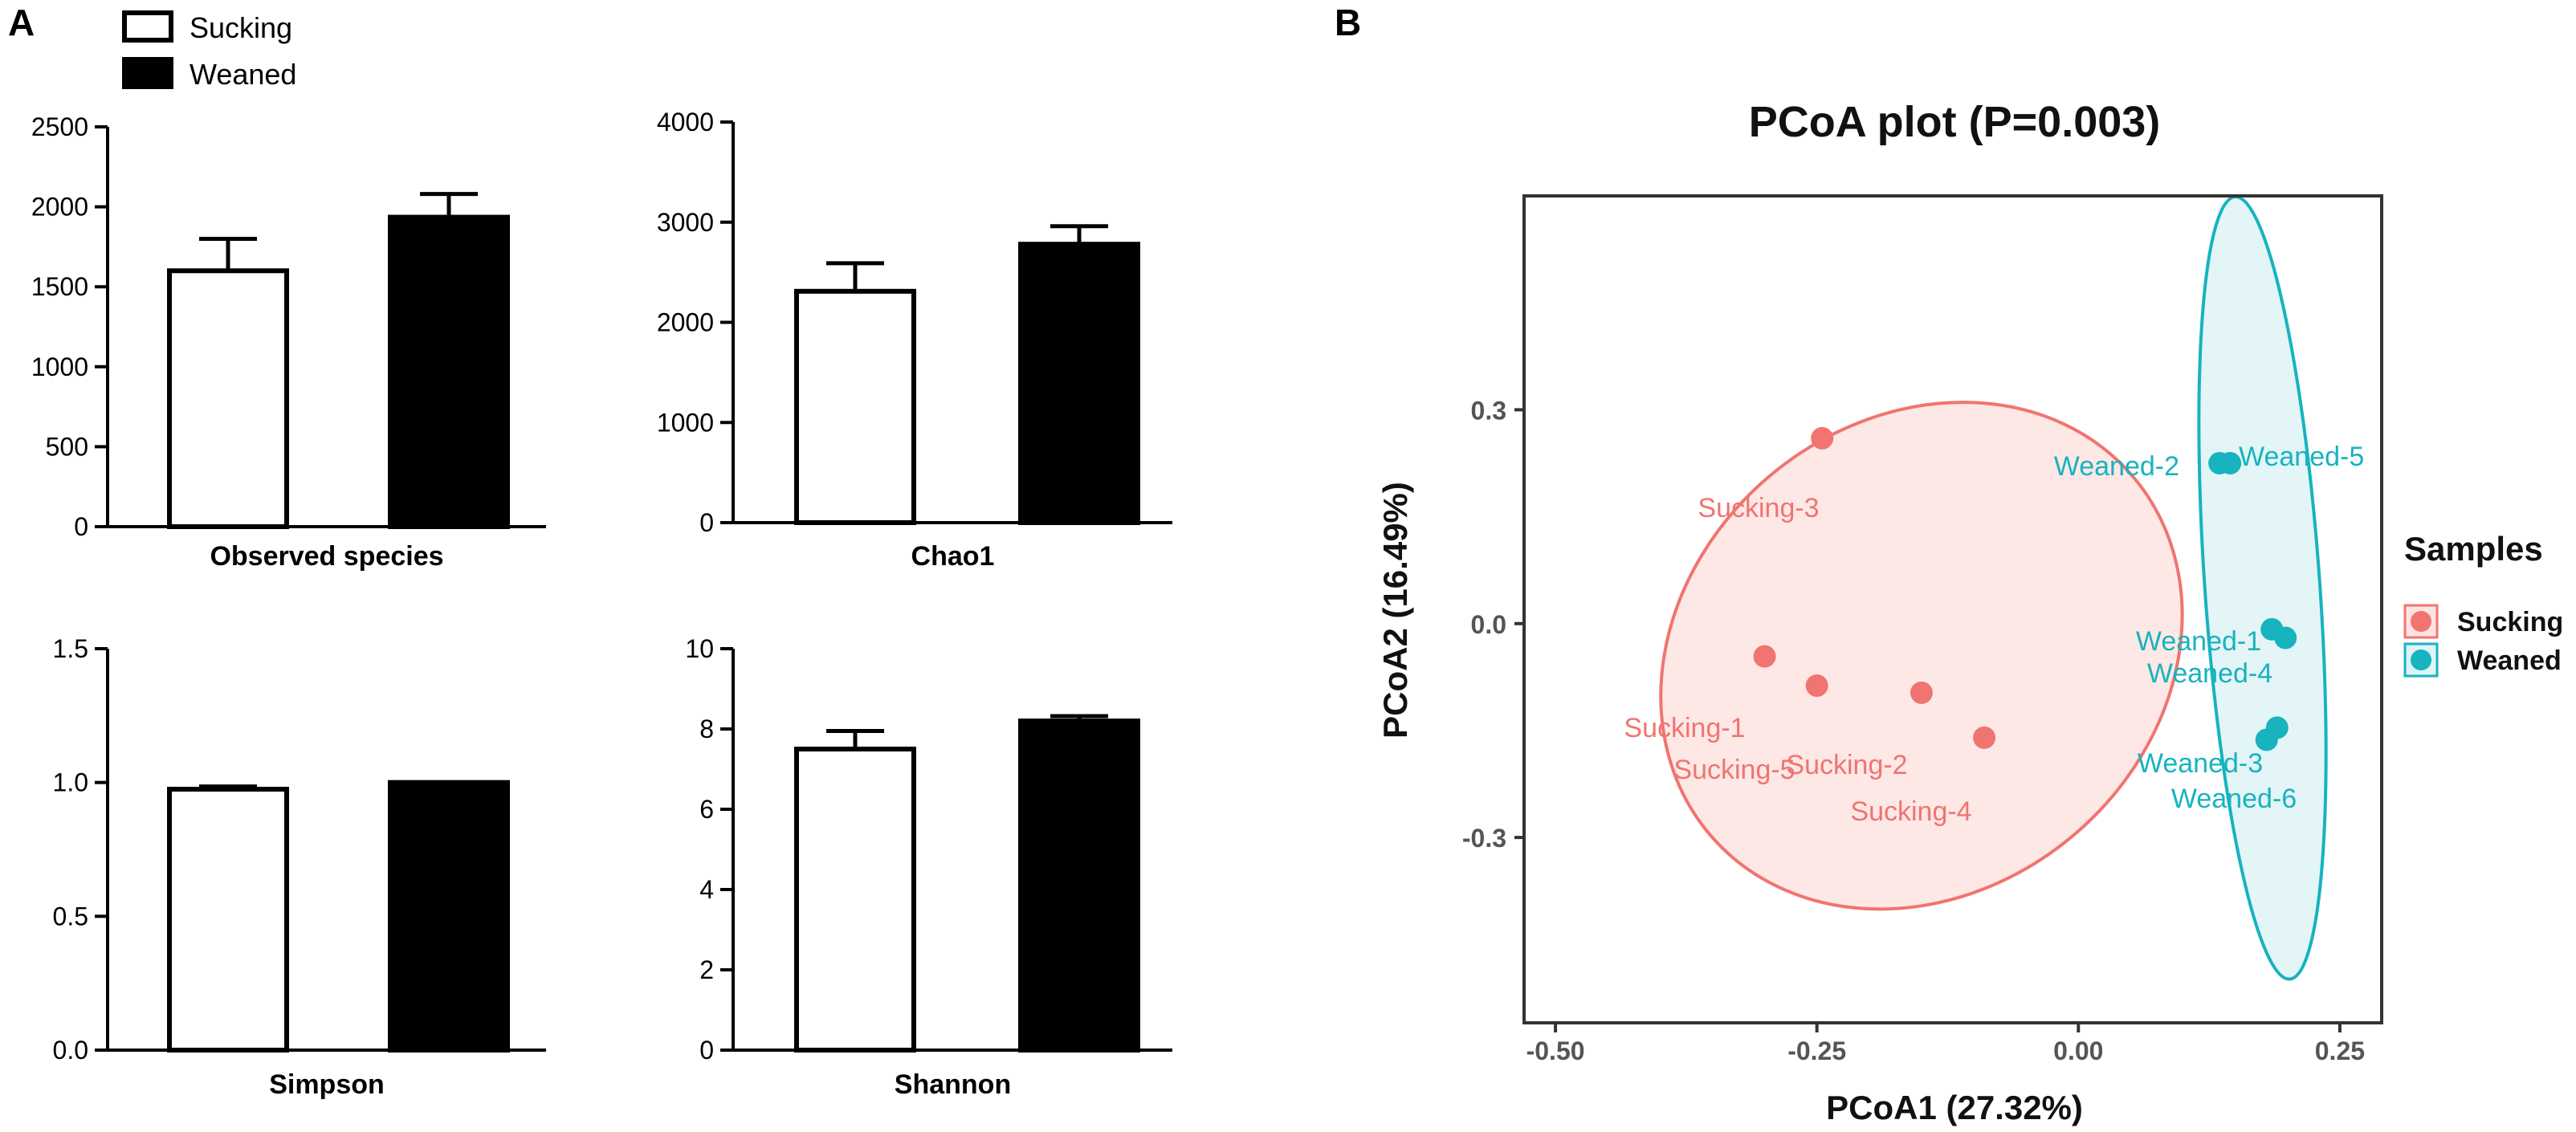 The height and width of the screenshot is (1132, 2576). What do you see at coordinates (953, 556) in the screenshot?
I see `x-axis-label: Chao1` at bounding box center [953, 556].